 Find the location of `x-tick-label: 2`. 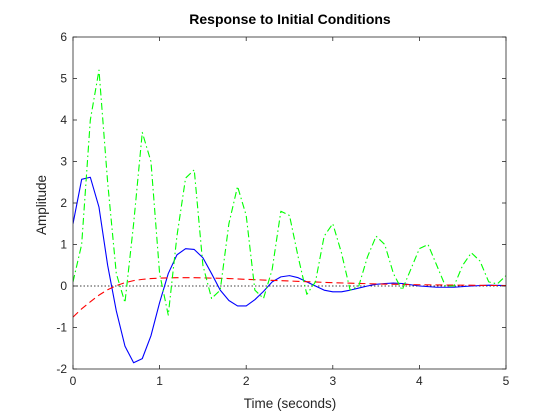

x-tick-label: 2 is located at coordinates (246, 381).